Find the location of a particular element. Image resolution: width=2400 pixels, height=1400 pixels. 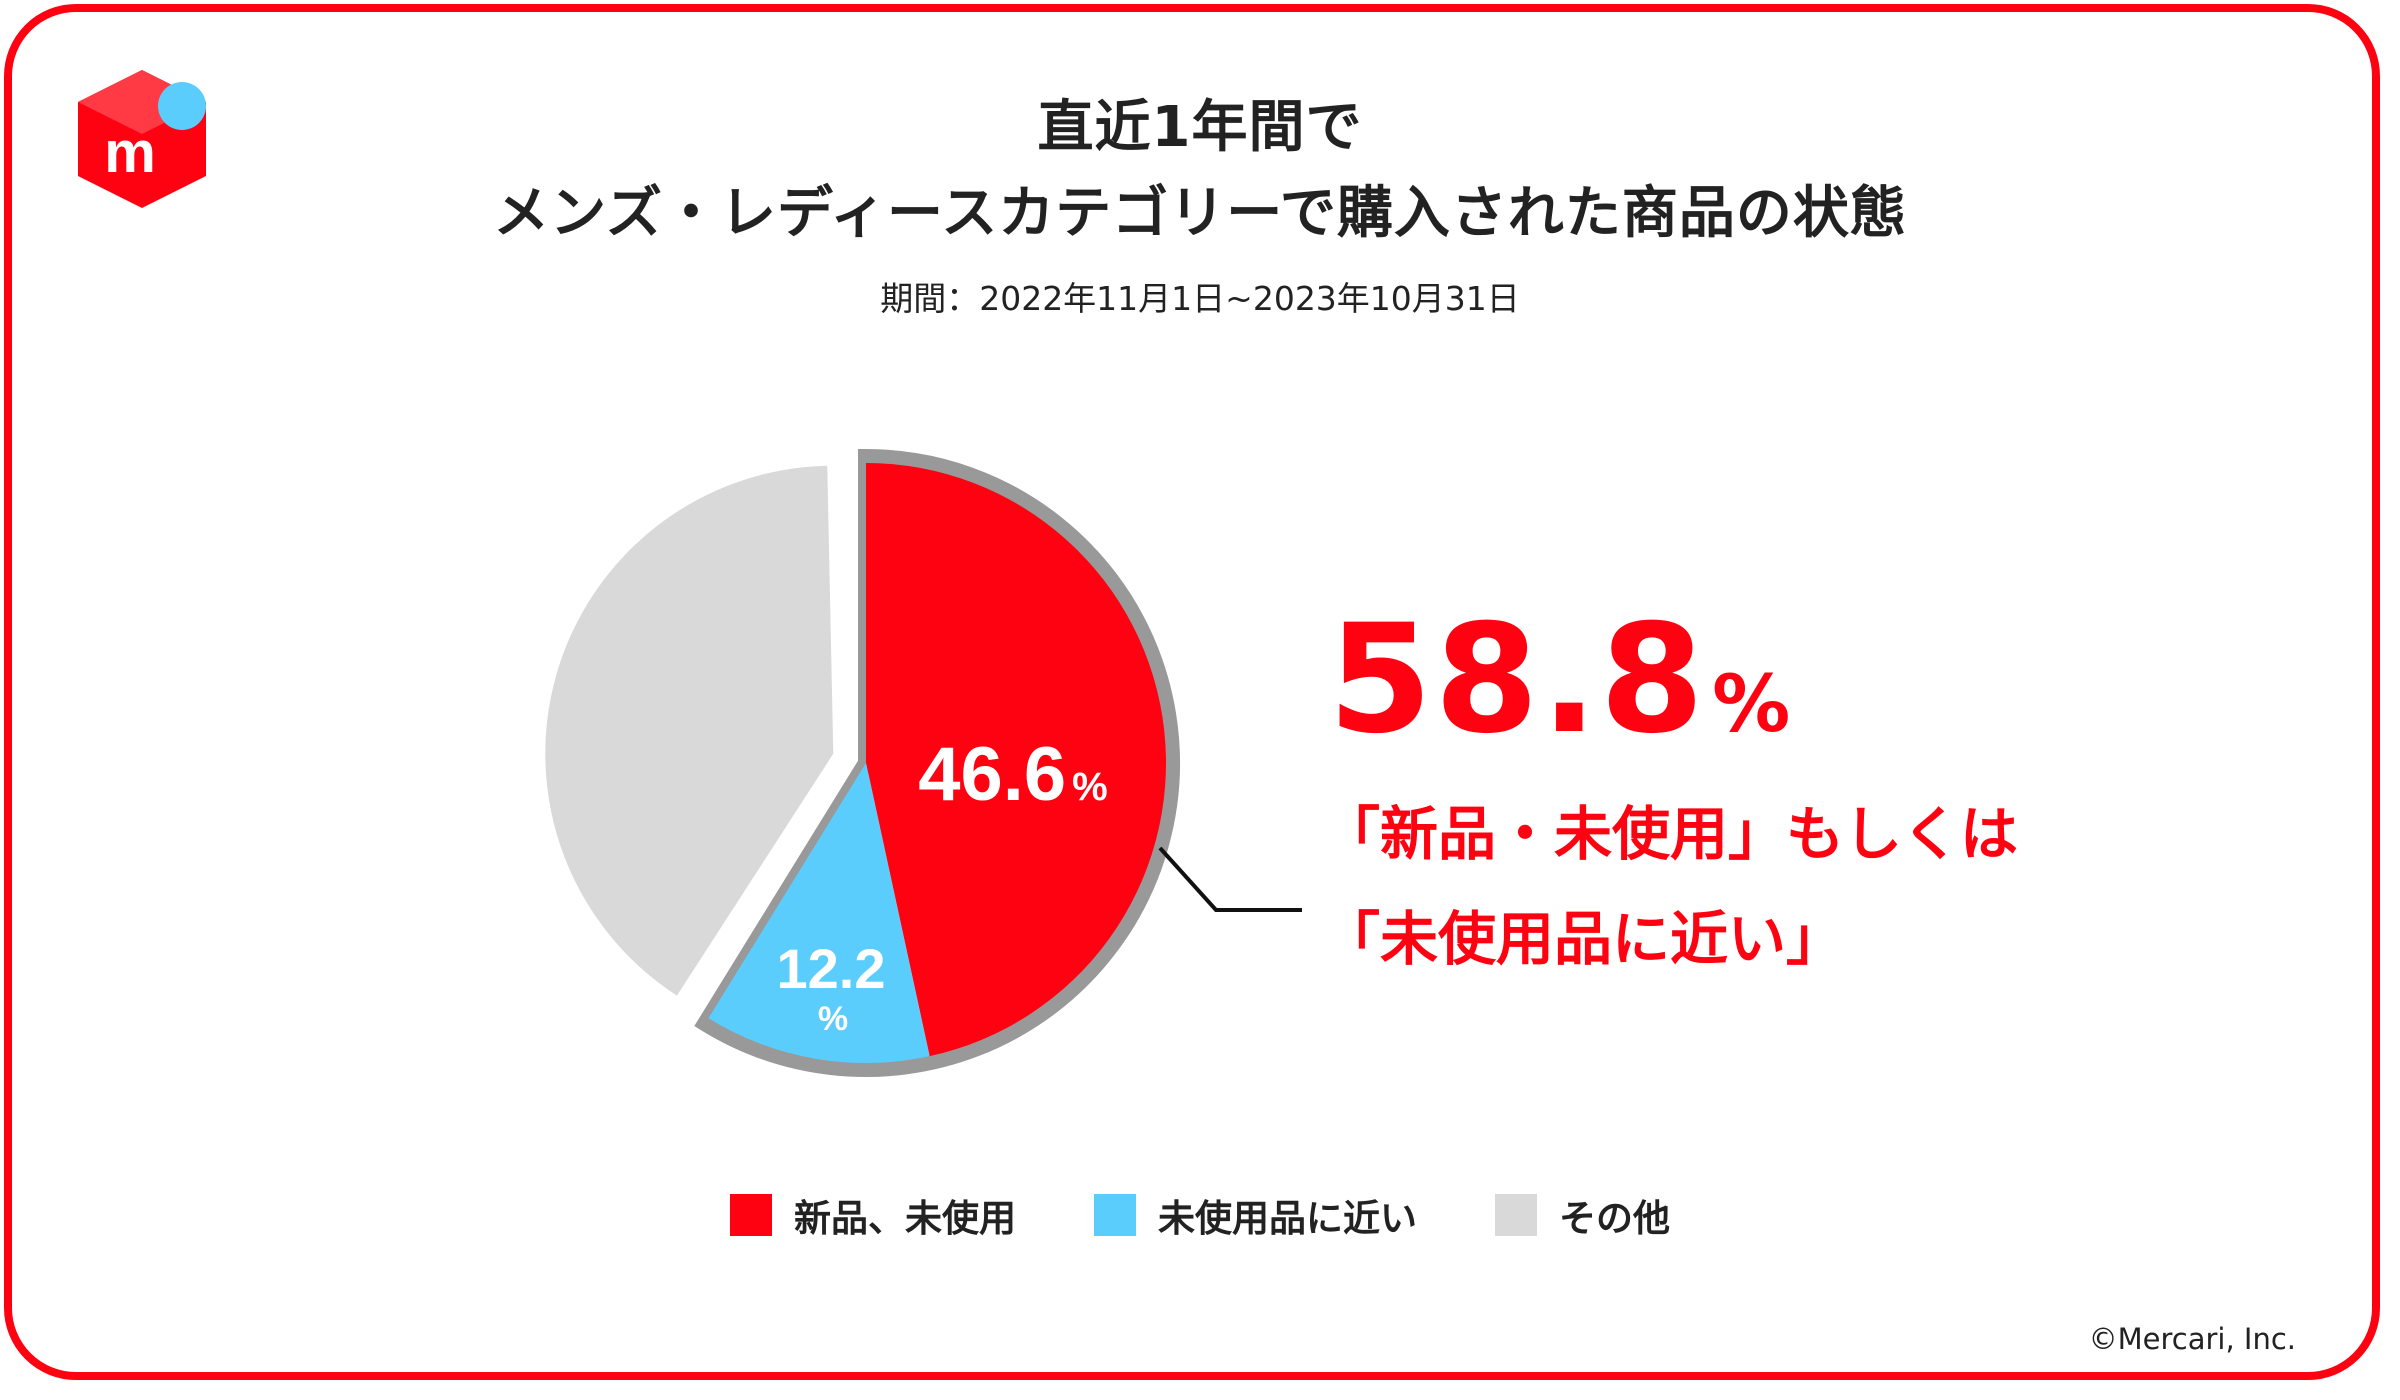

legend-swatch-near-new is located at coordinates (1115, 1215).